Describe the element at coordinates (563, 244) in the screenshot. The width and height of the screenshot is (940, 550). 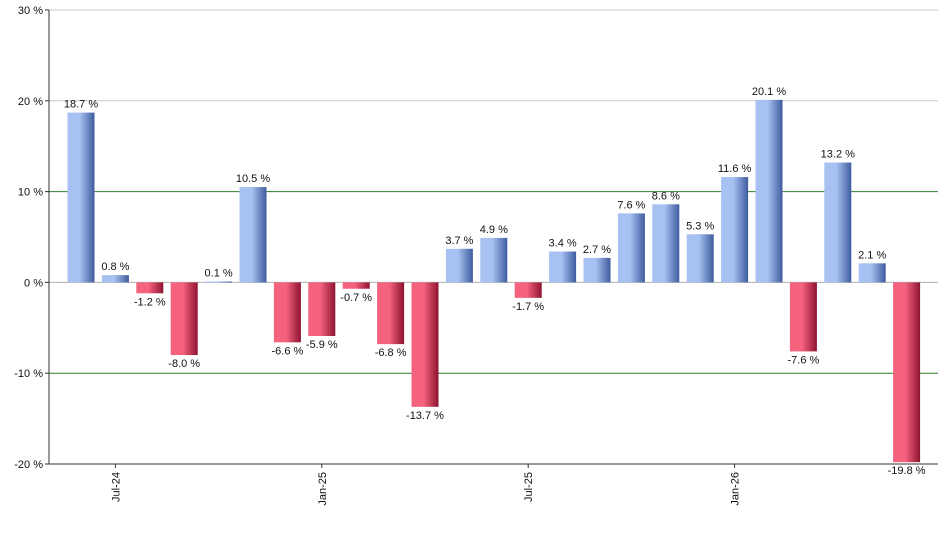
I see `data-label: 3.4 %` at that location.